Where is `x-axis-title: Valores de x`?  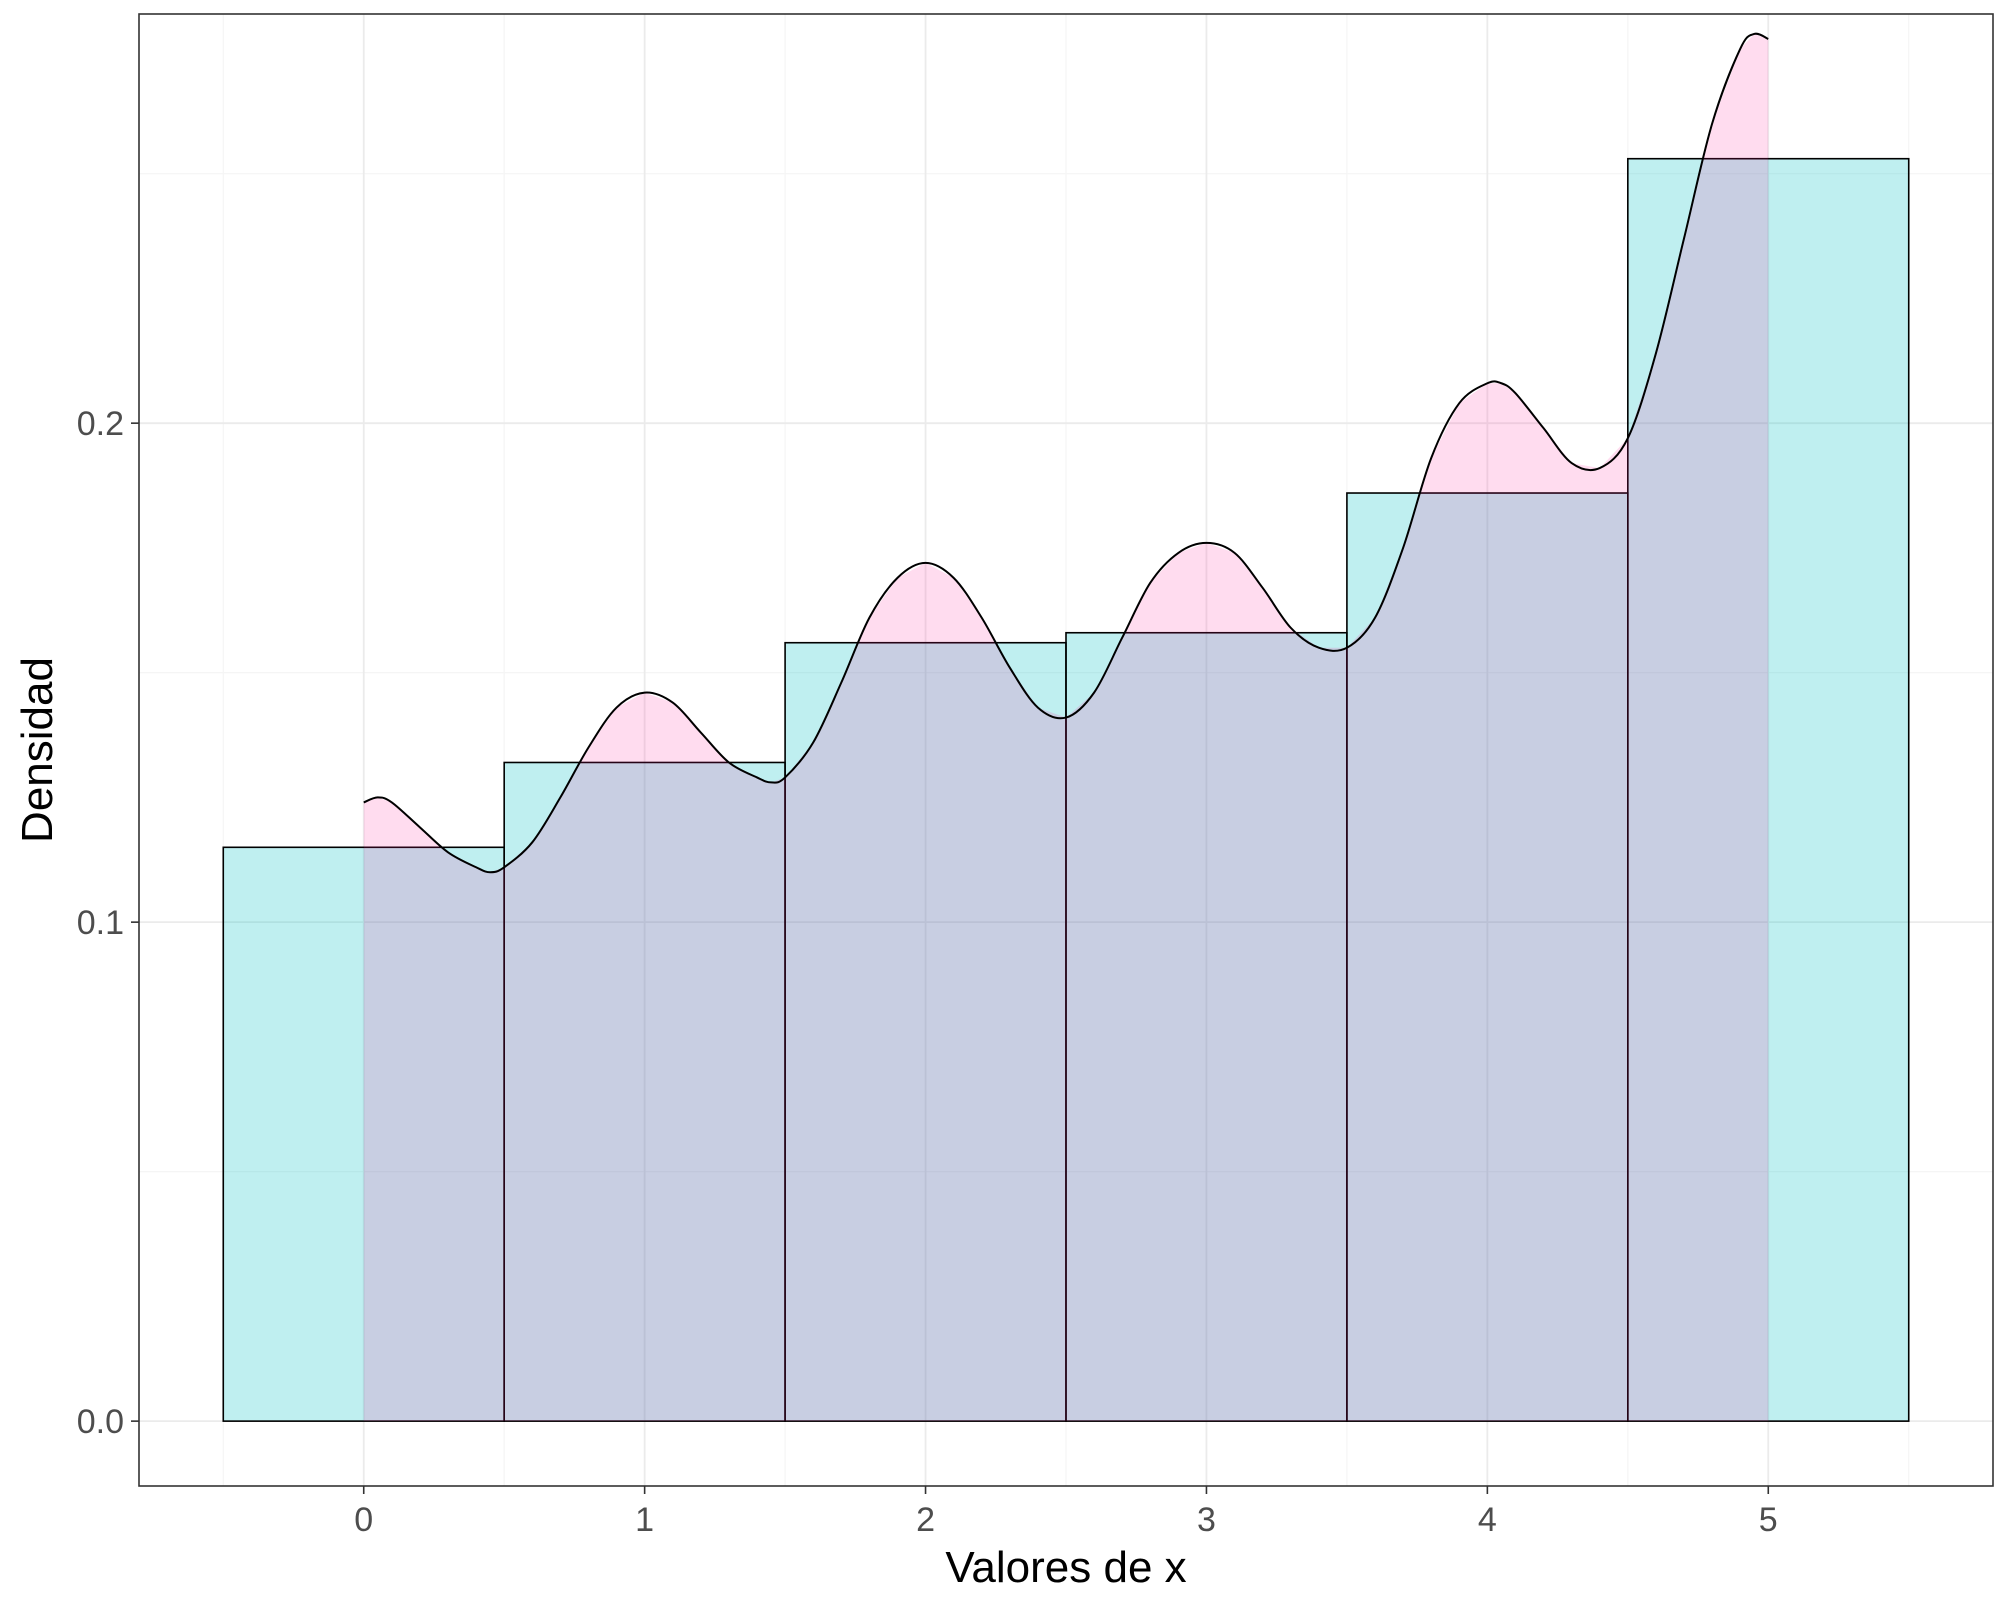
x-axis-title: Valores de x is located at coordinates (1065, 1567).